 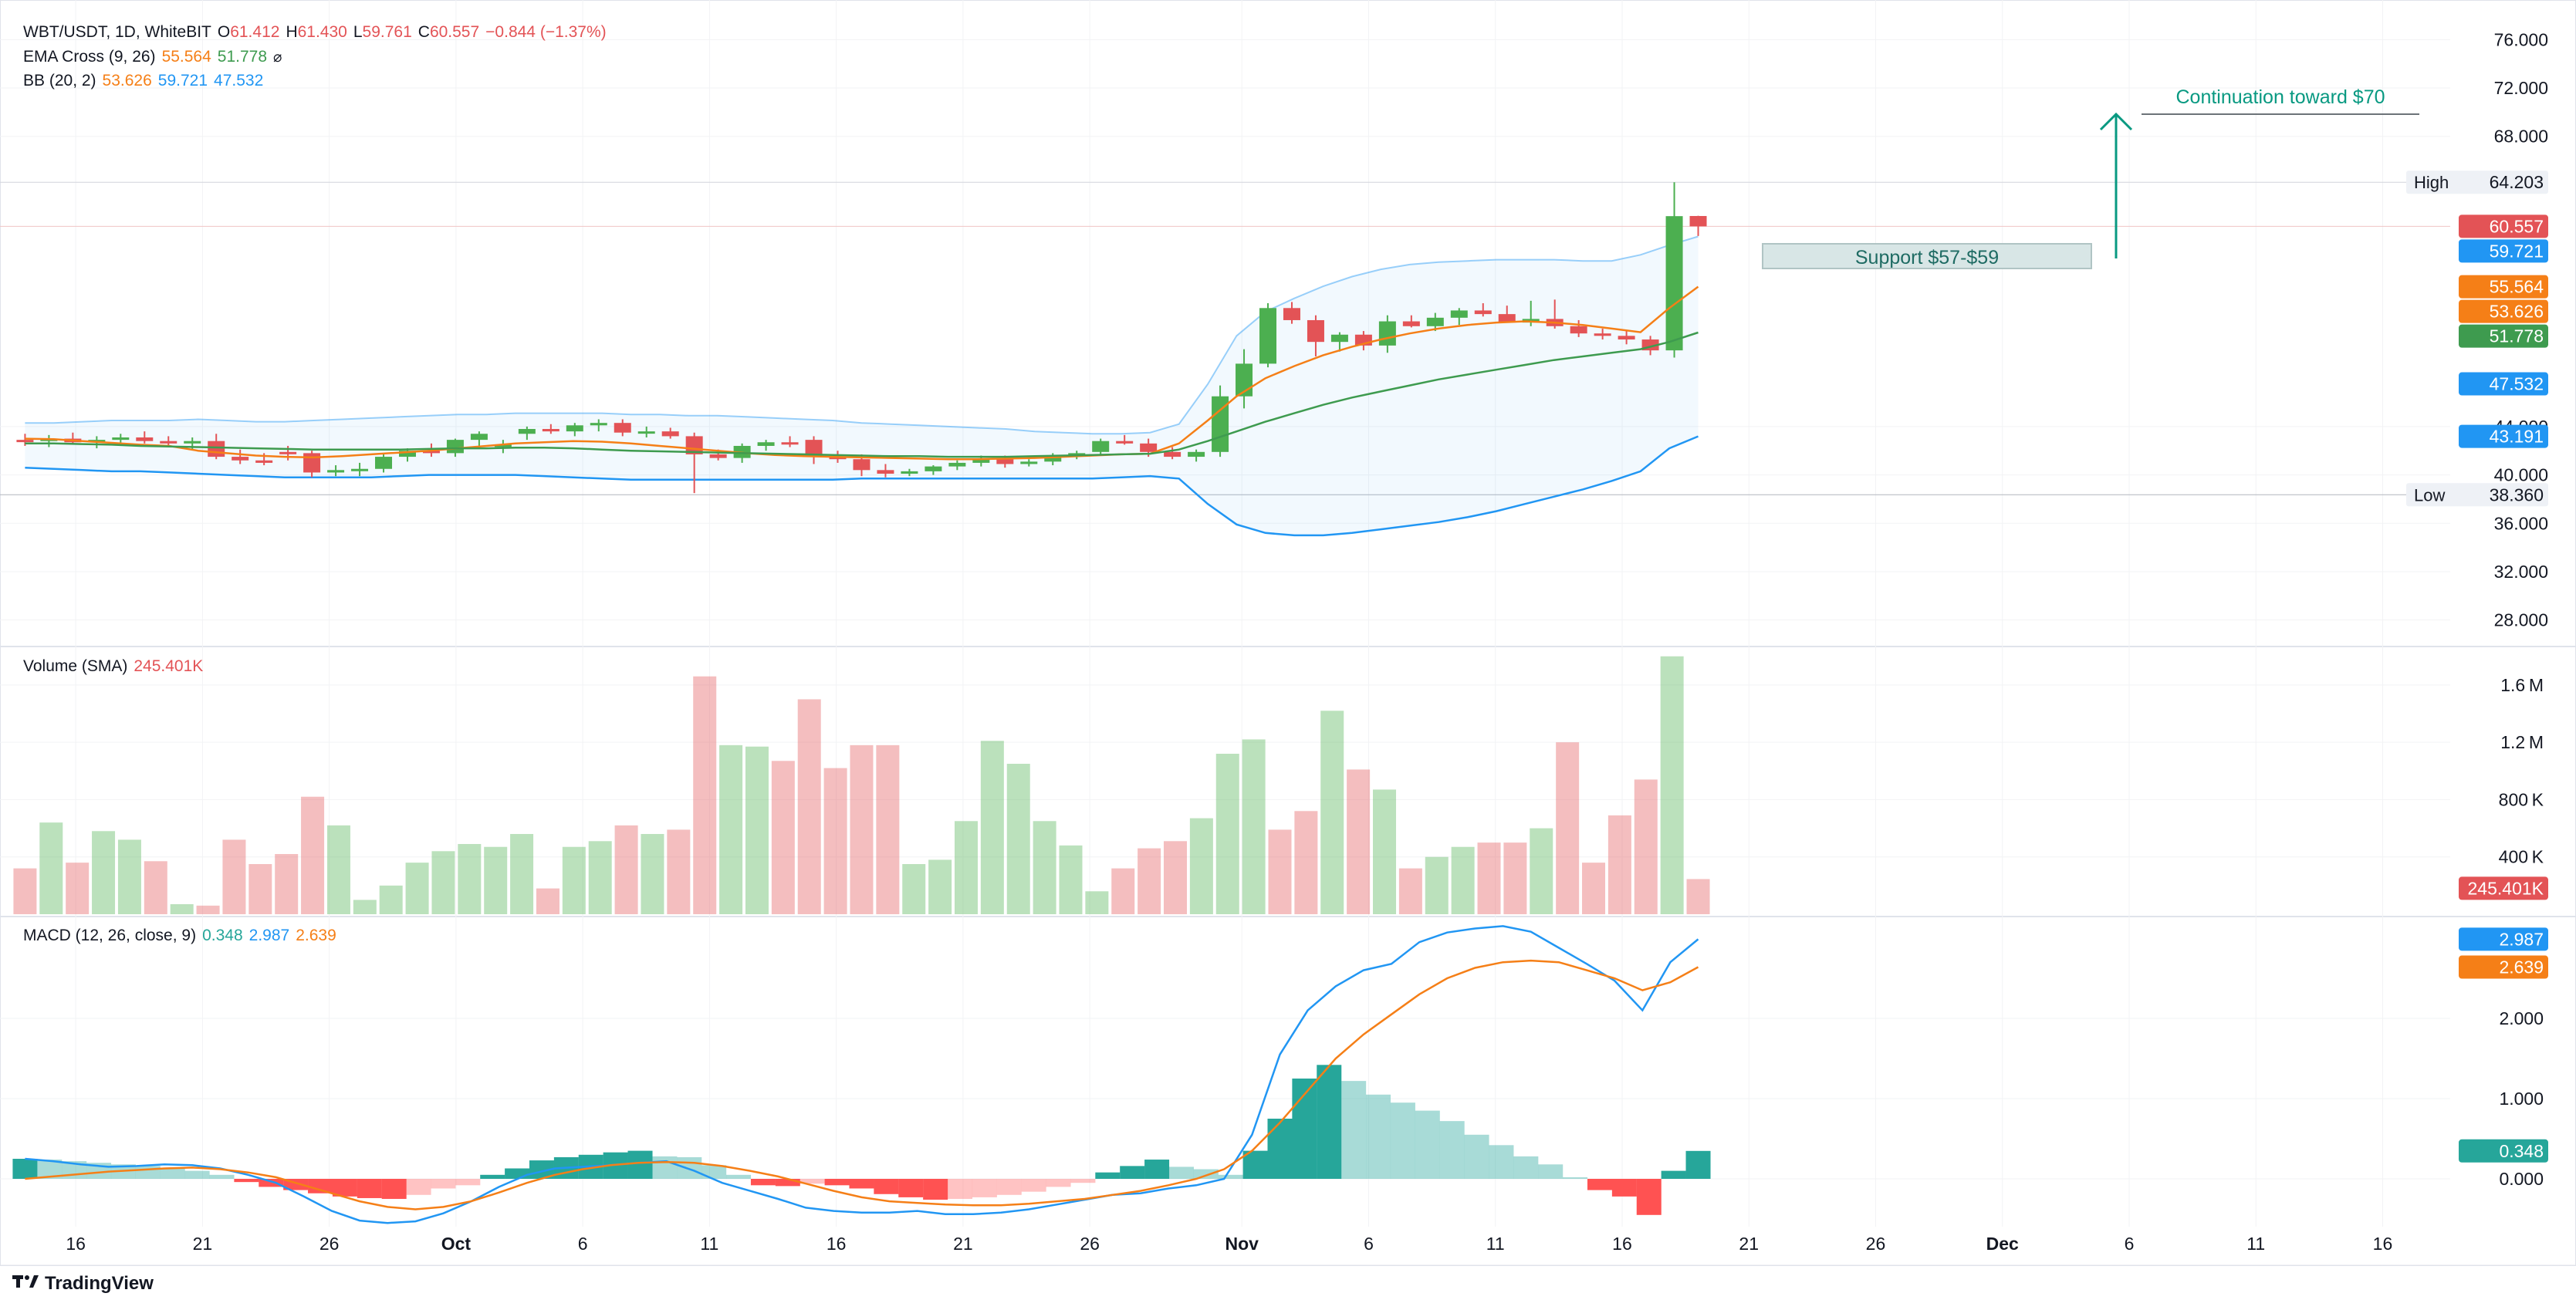 What do you see at coordinates (2521, 39) in the screenshot?
I see `price-tick-label: 76.000` at bounding box center [2521, 39].